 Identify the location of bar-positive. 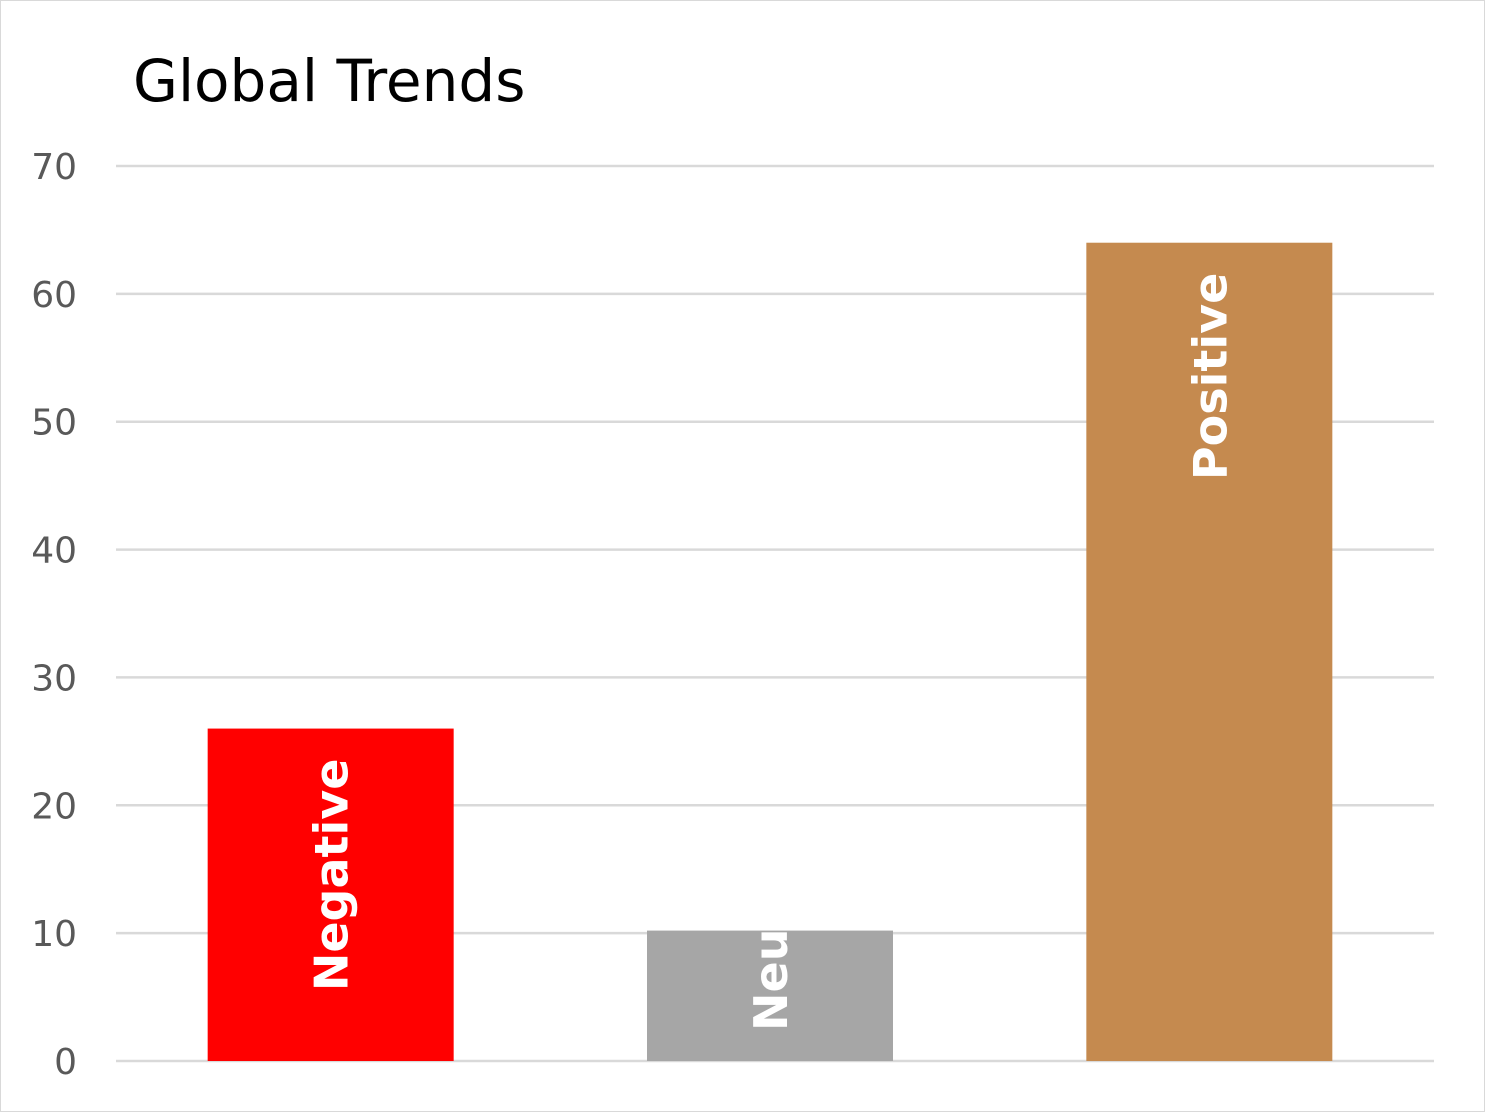
(1209, 651).